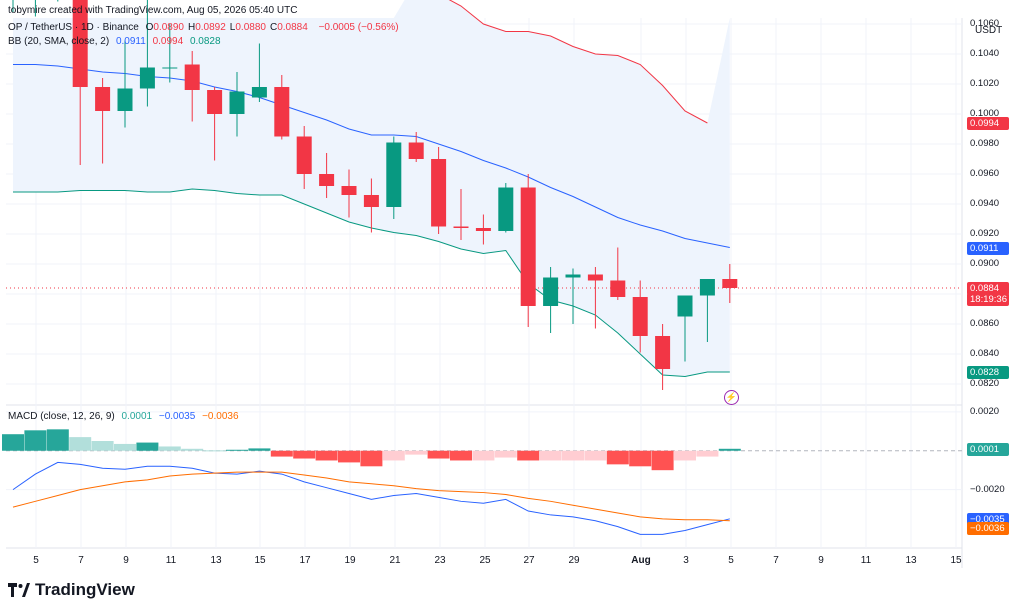 The image size is (1024, 610). I want to click on bb-upper-line, so click(578, 62).